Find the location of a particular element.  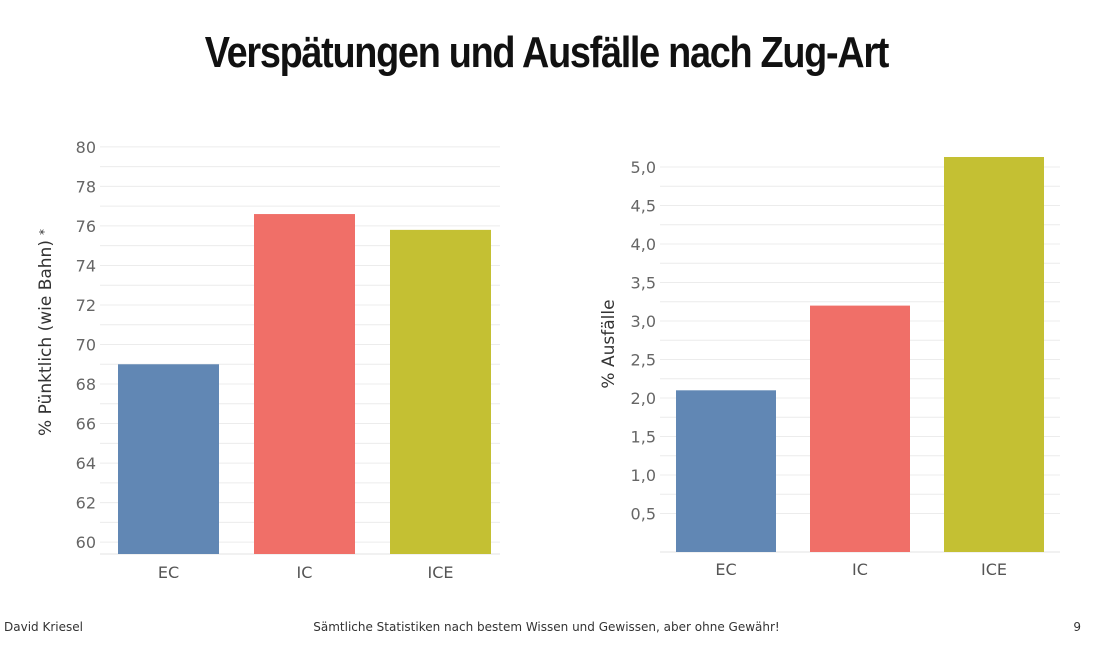

chart-y-tick-label: 72 is located at coordinates (86, 305).